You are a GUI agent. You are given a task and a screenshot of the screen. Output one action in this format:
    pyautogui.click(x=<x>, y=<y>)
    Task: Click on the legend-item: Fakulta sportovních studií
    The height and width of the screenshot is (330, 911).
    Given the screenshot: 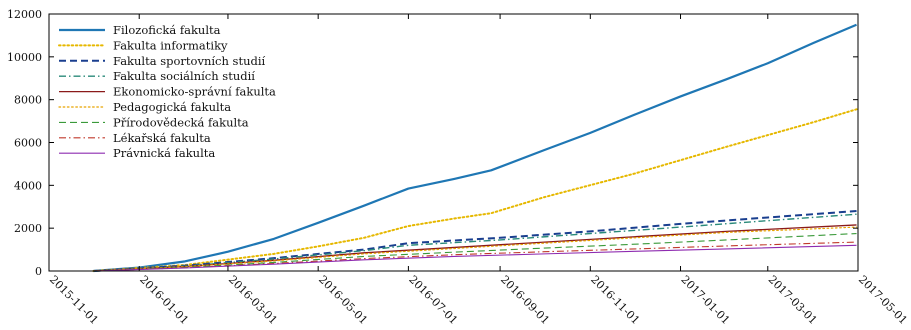 What is the action you would take?
    pyautogui.click(x=162, y=61)
    